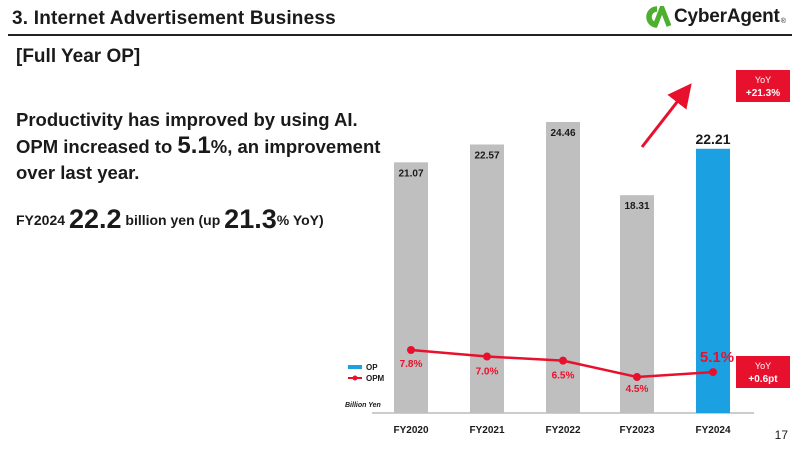 This screenshot has height=450, width=800. I want to click on unit-label: Billion Yen, so click(363, 405).